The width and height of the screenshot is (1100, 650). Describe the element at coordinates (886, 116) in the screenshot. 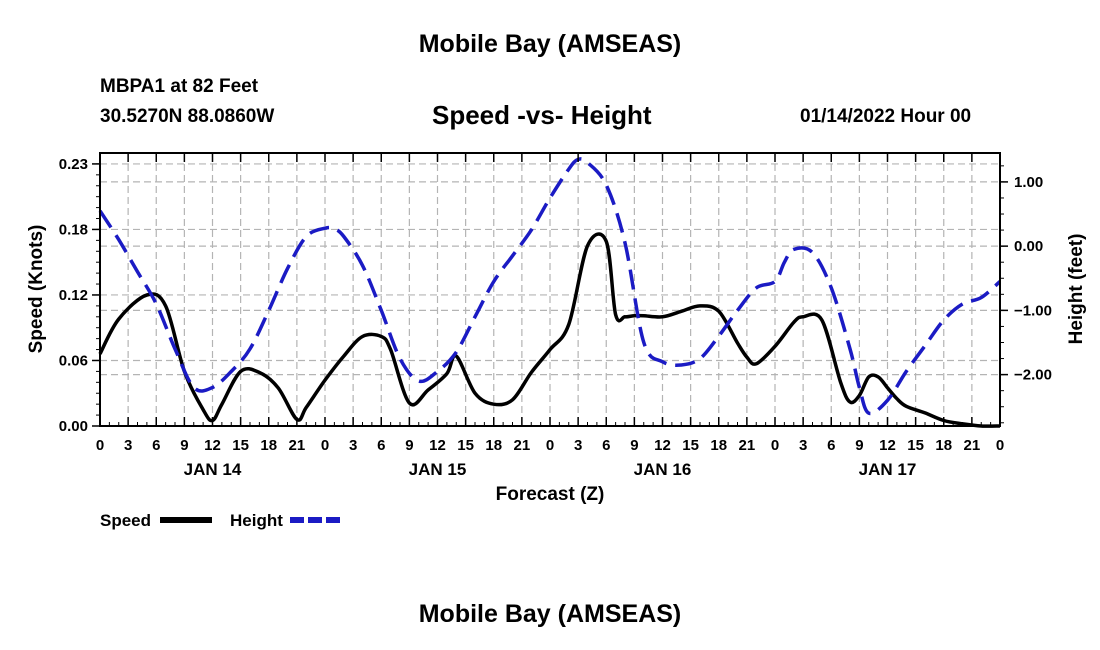

I see `forecast-datetime: 01/14/2022 Hour 00` at that location.